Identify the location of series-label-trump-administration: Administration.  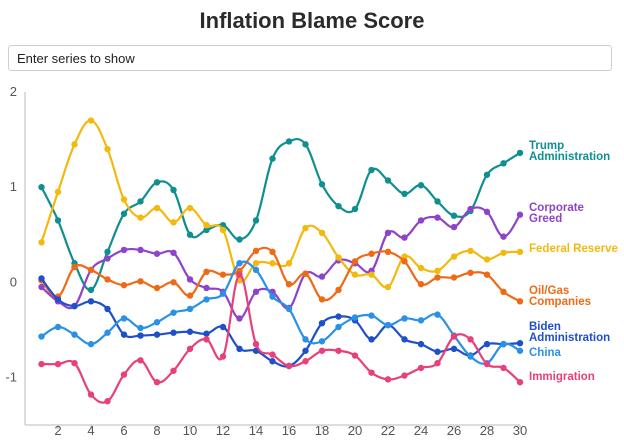
(569, 157).